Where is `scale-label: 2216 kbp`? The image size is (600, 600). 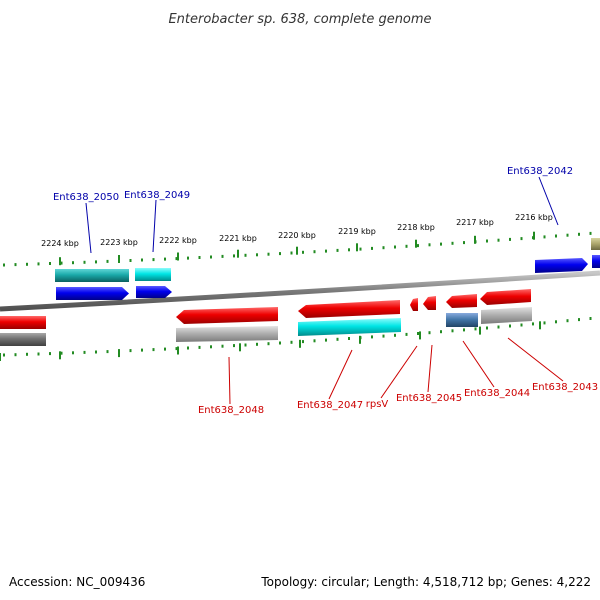 scale-label: 2216 kbp is located at coordinates (534, 217).